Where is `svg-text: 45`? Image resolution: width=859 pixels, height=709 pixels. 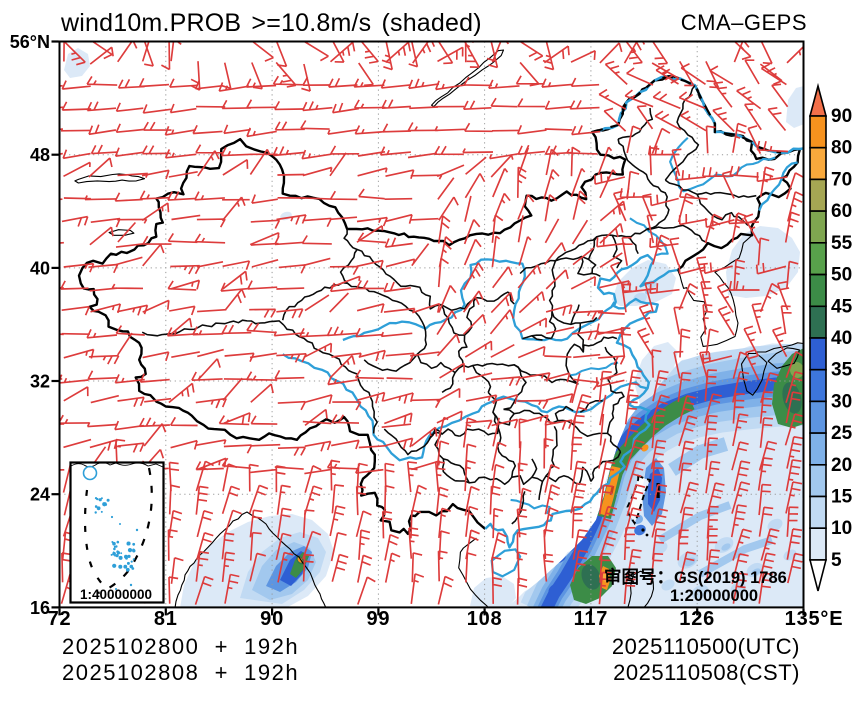 svg-text: 45 is located at coordinates (842, 306).